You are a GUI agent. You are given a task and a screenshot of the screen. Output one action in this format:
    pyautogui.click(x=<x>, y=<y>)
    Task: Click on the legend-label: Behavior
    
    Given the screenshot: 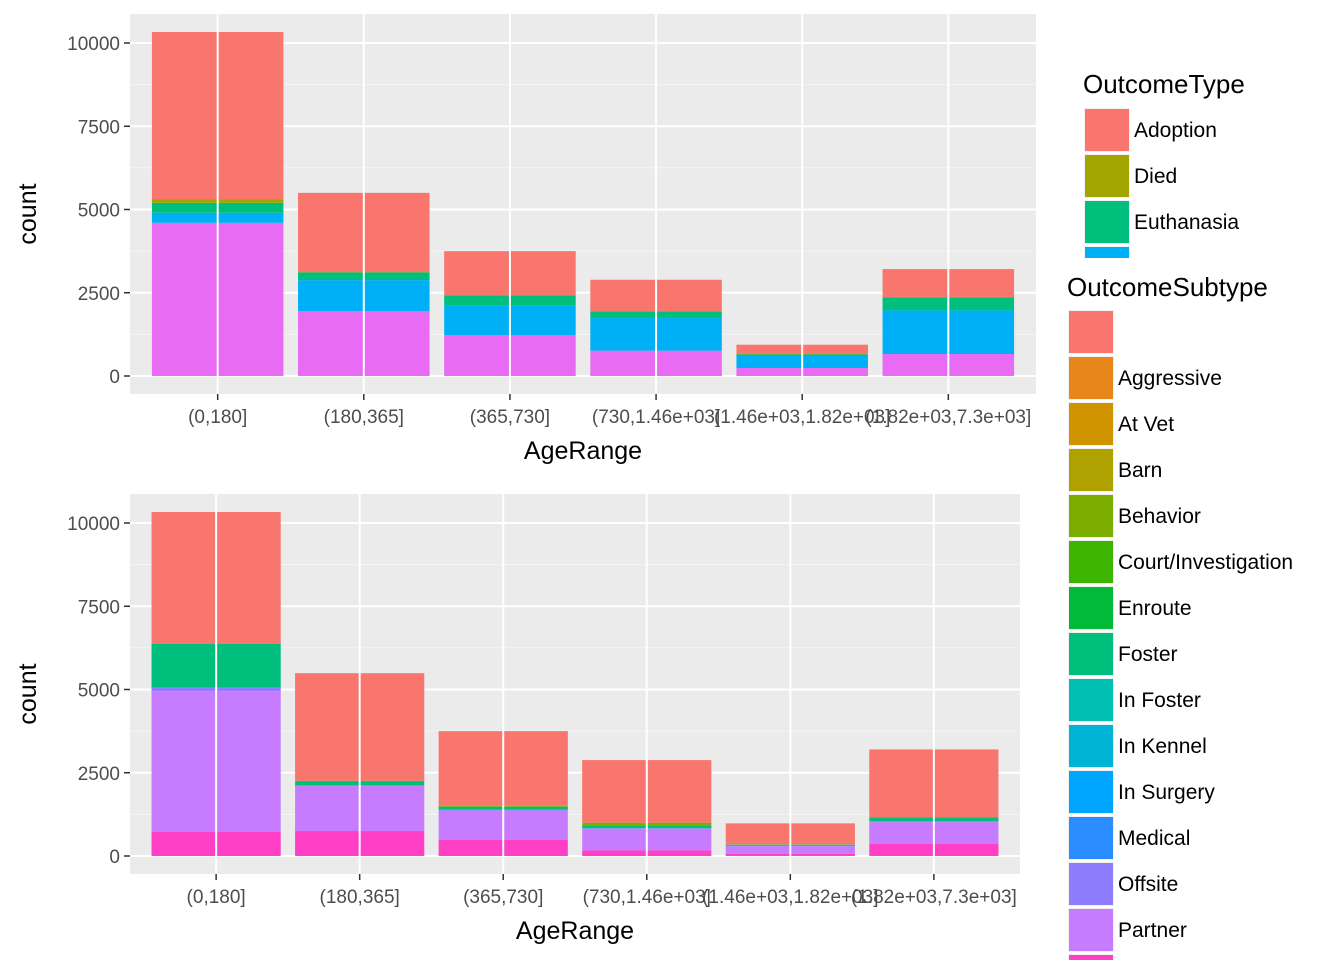 What is the action you would take?
    pyautogui.click(x=1159, y=516)
    